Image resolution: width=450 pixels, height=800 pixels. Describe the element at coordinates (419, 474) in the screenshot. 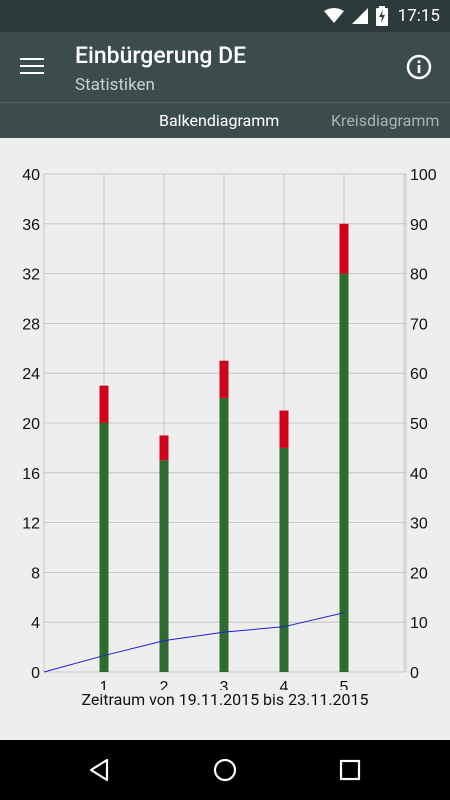

I see `y-right-tick-label: 40` at that location.